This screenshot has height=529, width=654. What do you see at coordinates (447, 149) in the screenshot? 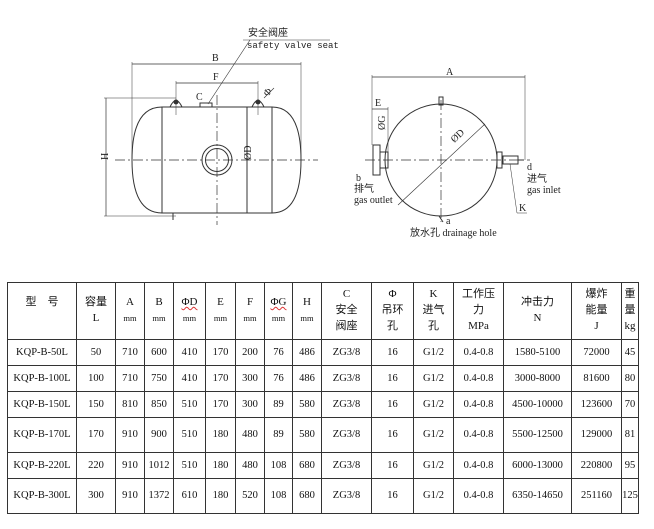
I see `end-view` at bounding box center [447, 149].